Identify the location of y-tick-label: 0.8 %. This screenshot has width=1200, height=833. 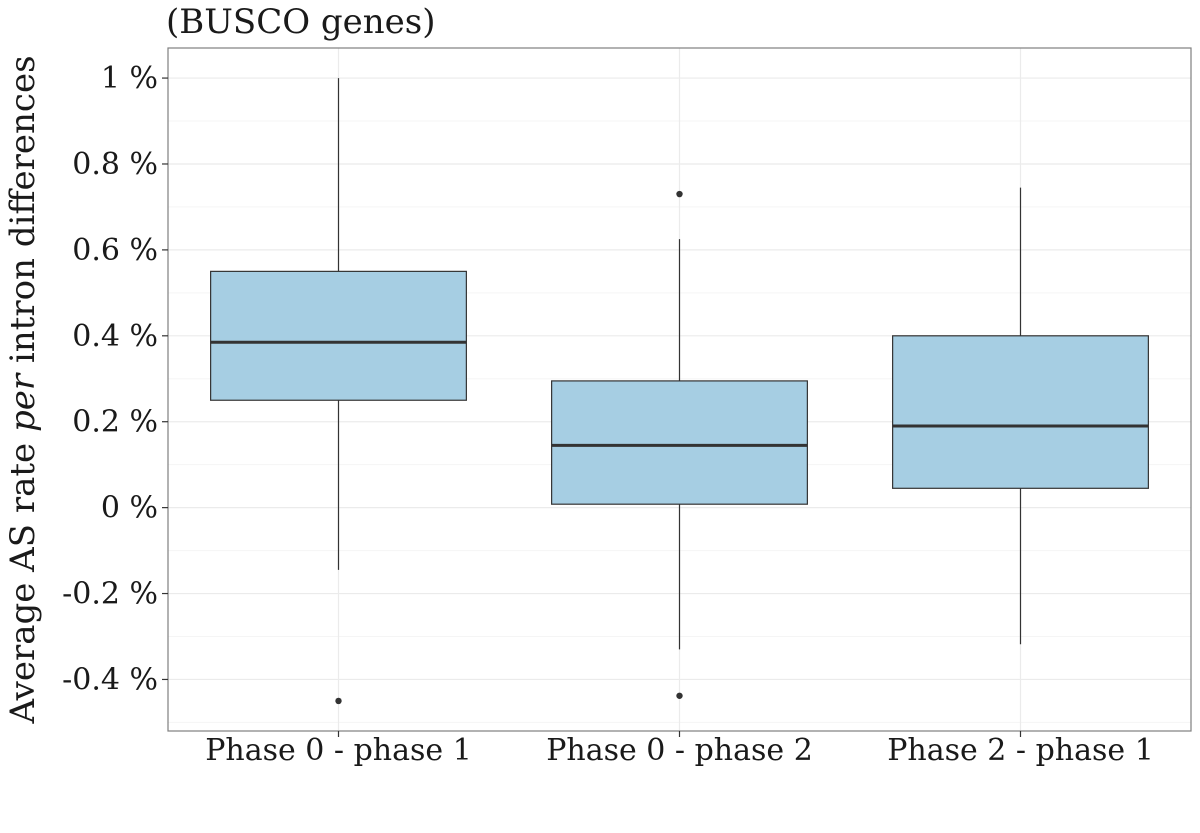
(115, 164).